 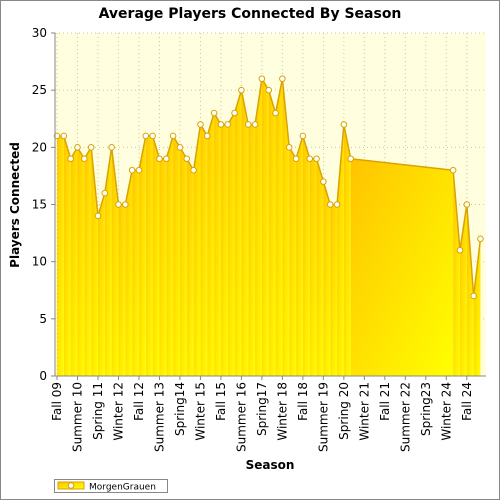 I want to click on legend-label: MorgenGrauen, so click(x=122, y=488).